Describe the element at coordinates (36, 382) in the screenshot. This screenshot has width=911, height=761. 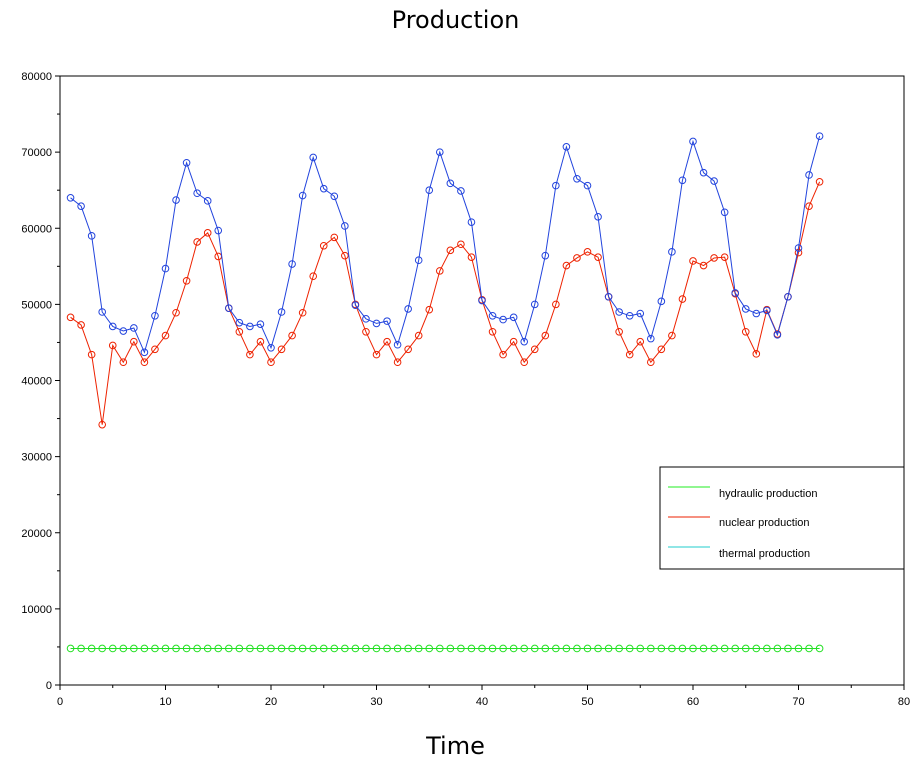
I see `y-tick-label: 40000` at that location.